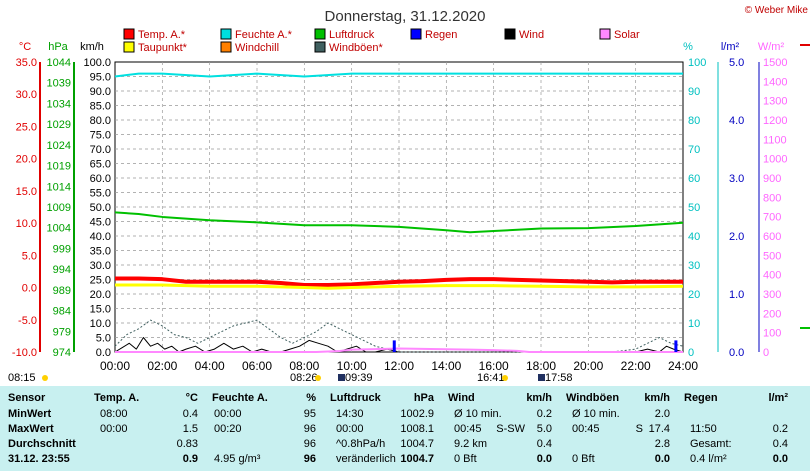 Image resolution: width=810 pixels, height=471 pixels. What do you see at coordinates (683, 366) in the screenshot?
I see `x-tick: 24:00` at bounding box center [683, 366].